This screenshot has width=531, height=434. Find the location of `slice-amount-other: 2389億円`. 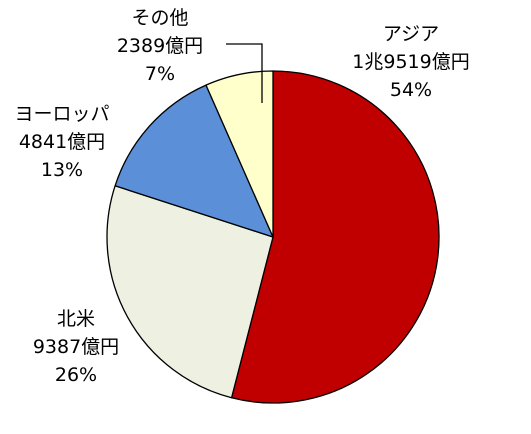

slice-amount-other: 2389億円 is located at coordinates (160, 46).